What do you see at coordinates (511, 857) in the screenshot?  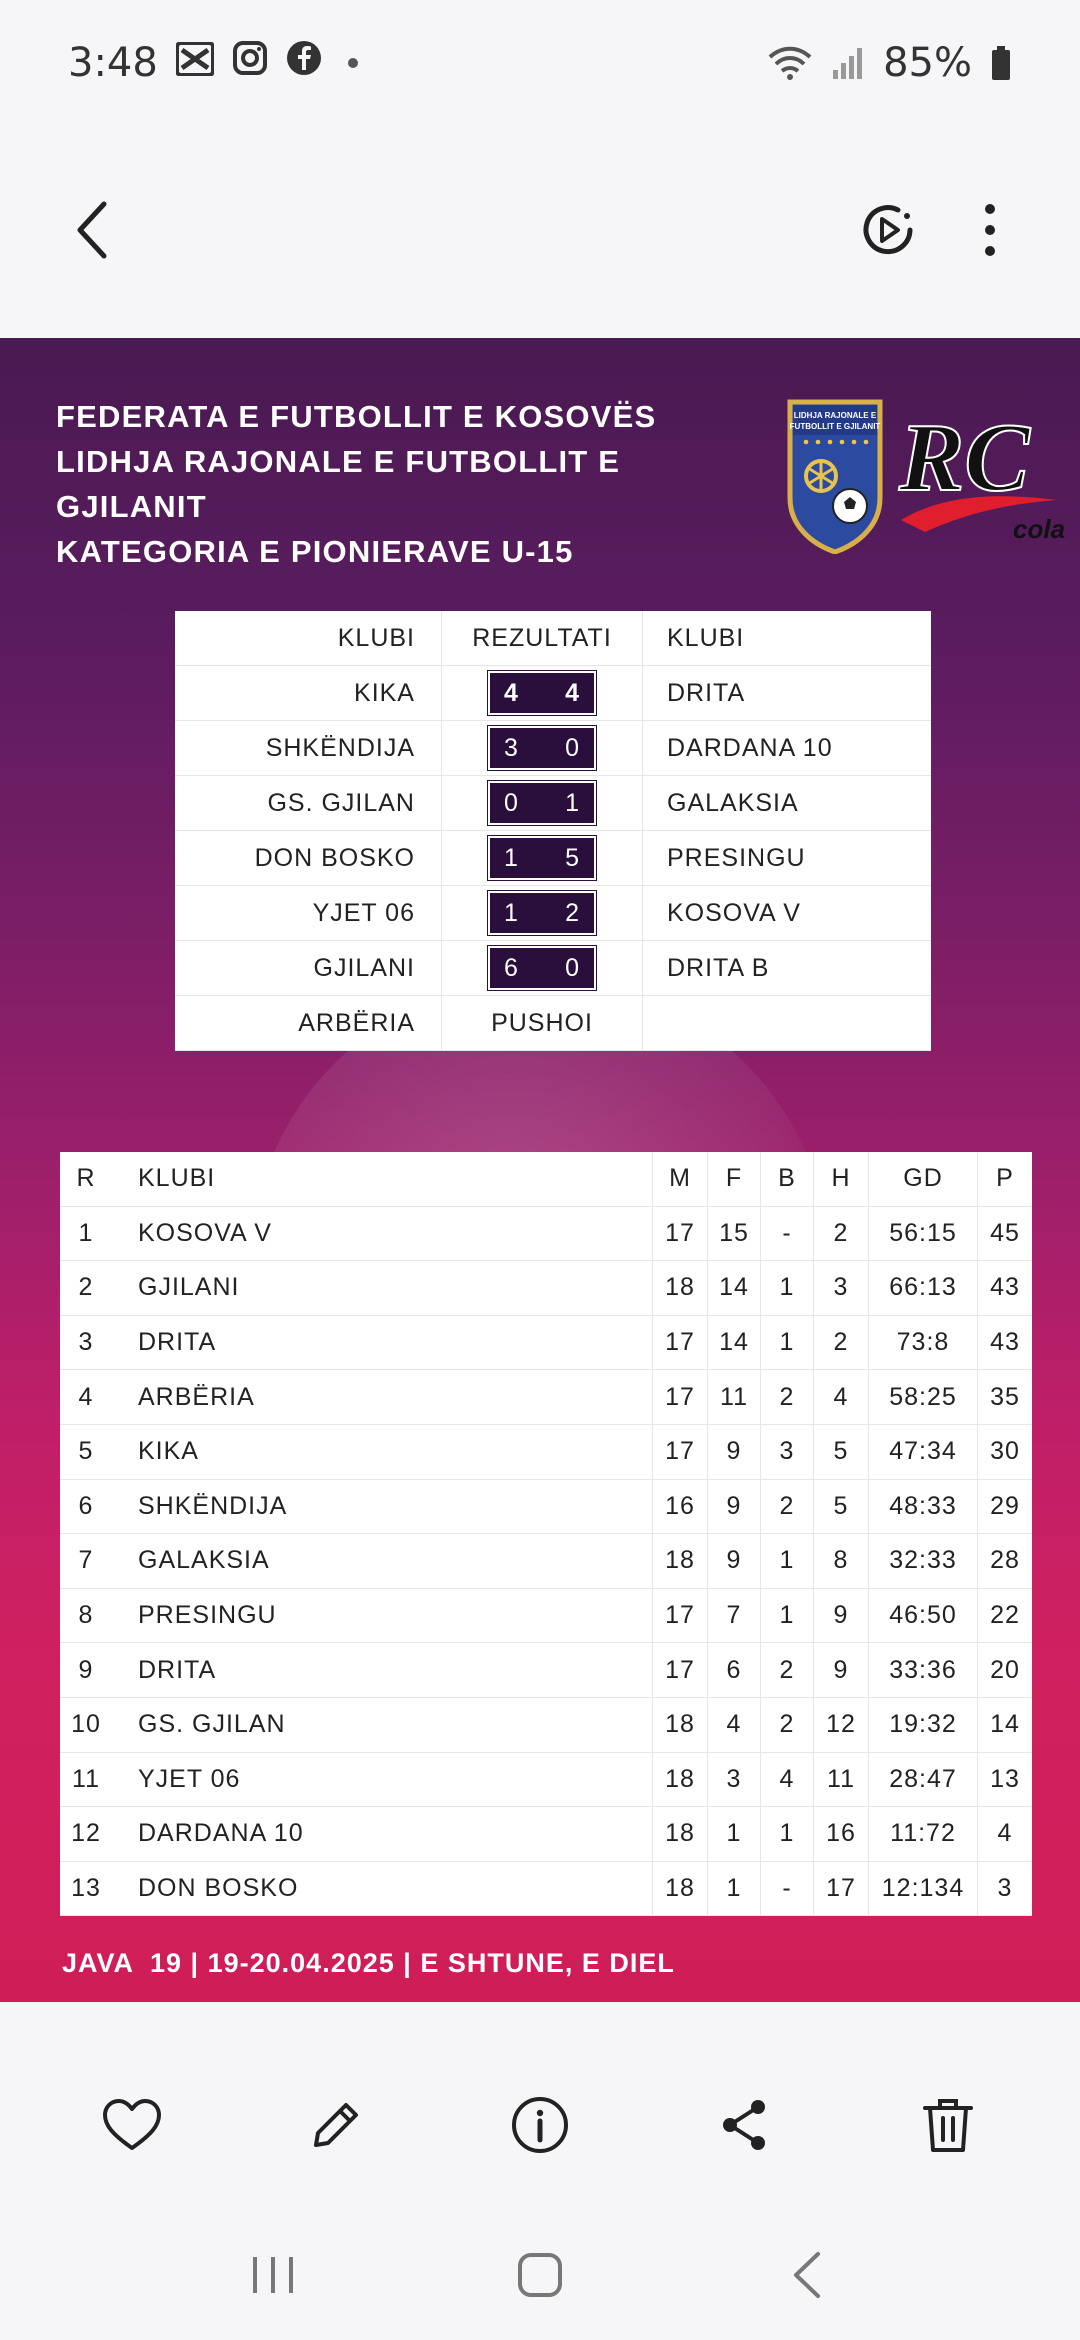 I see `home-score: 1` at bounding box center [511, 857].